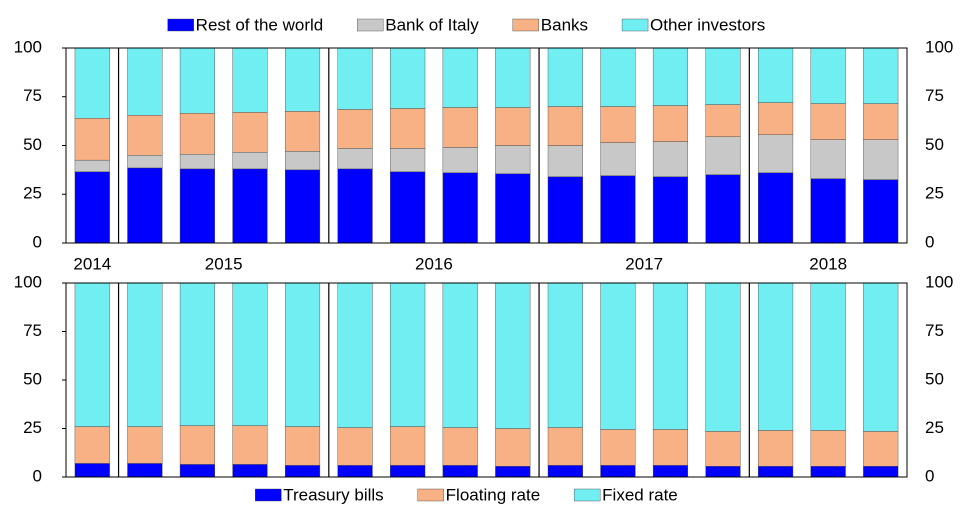 The height and width of the screenshot is (505, 969). Describe the element at coordinates (32, 144) in the screenshot. I see `y-tick-label: 50` at that location.